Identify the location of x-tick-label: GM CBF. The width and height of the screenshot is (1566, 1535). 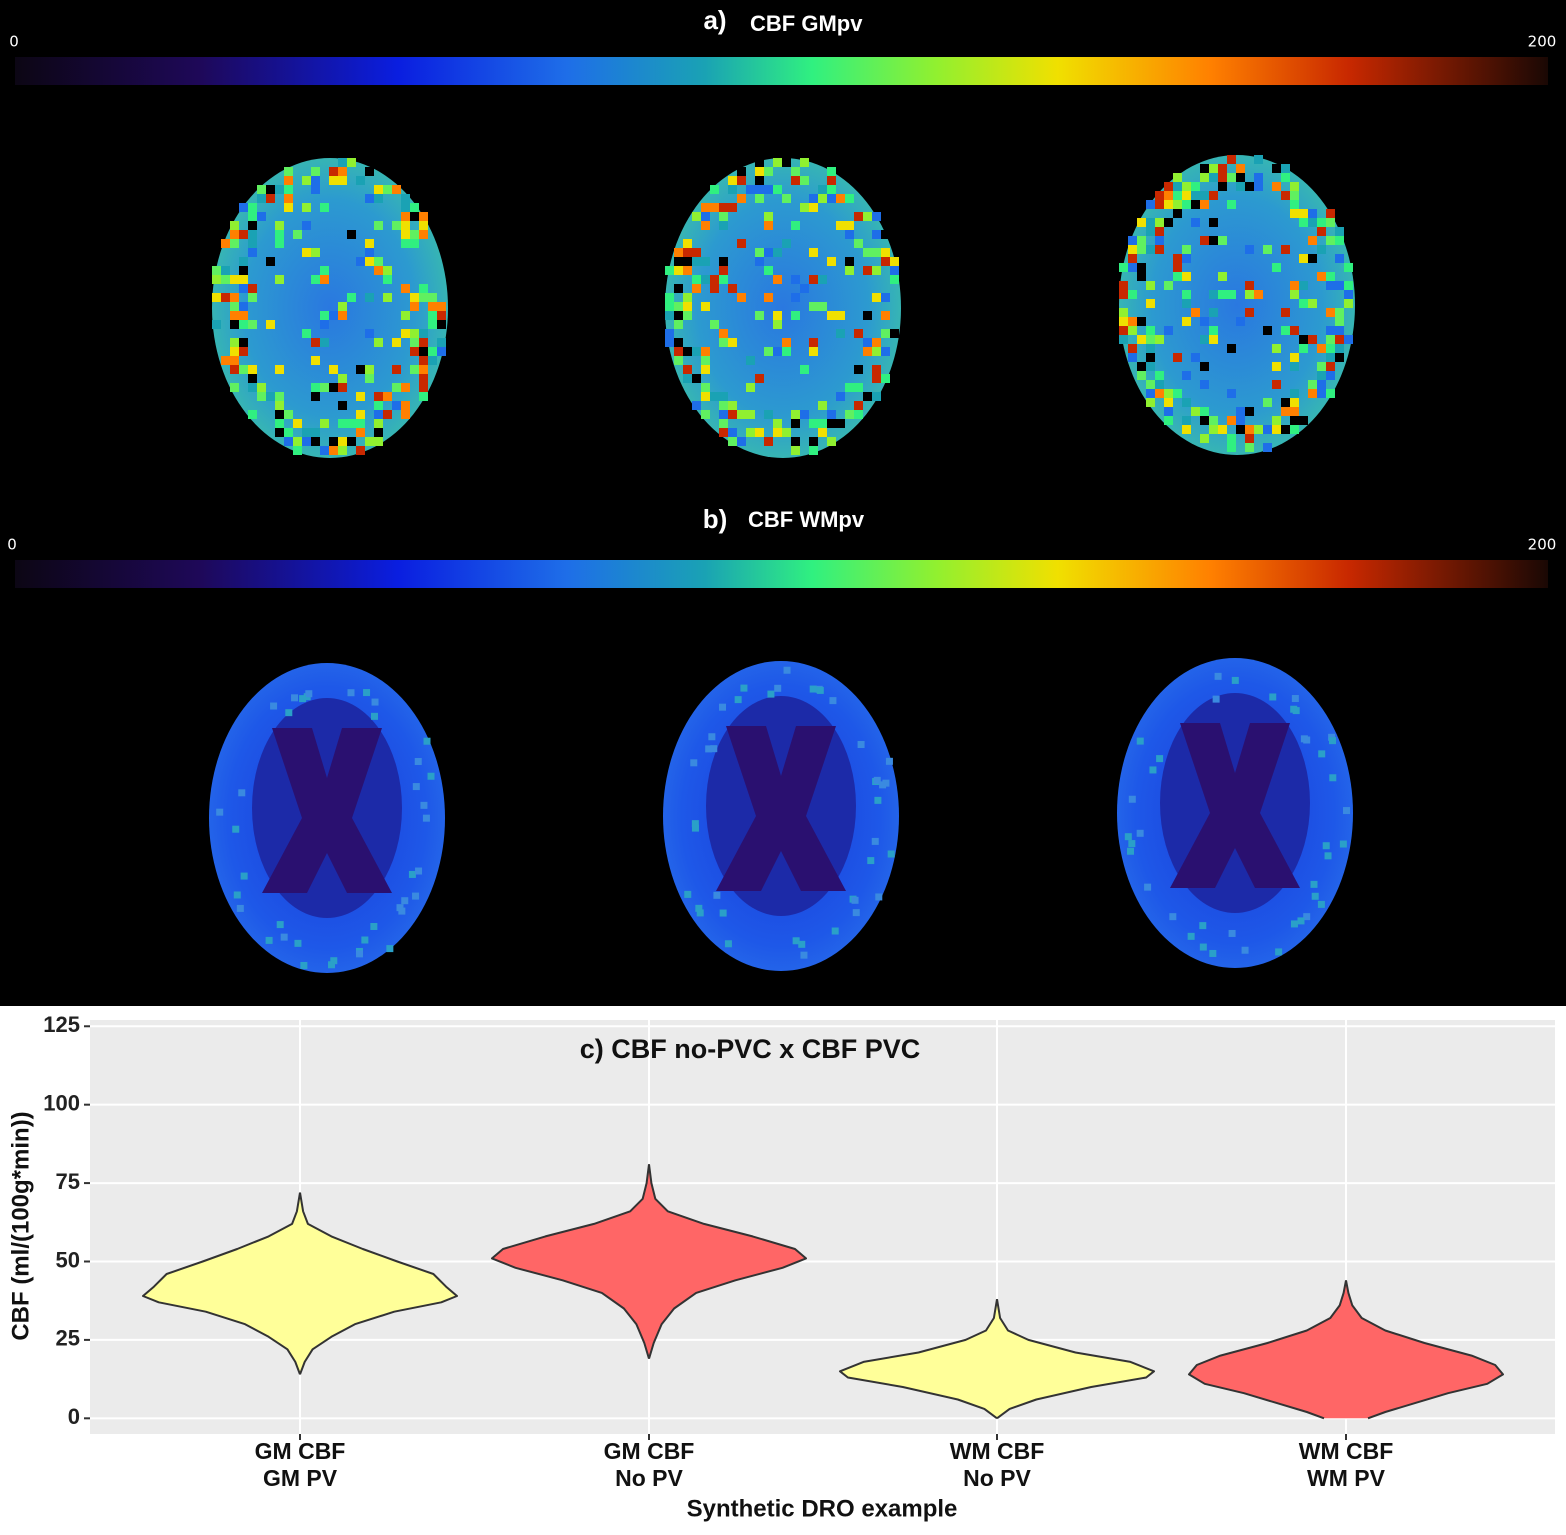
(649, 1451).